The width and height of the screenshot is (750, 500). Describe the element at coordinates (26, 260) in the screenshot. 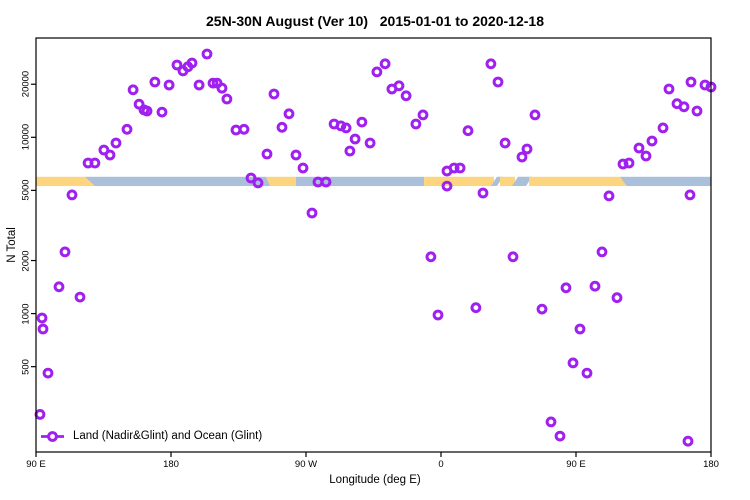

I see `y-tick-label: 2000` at that location.